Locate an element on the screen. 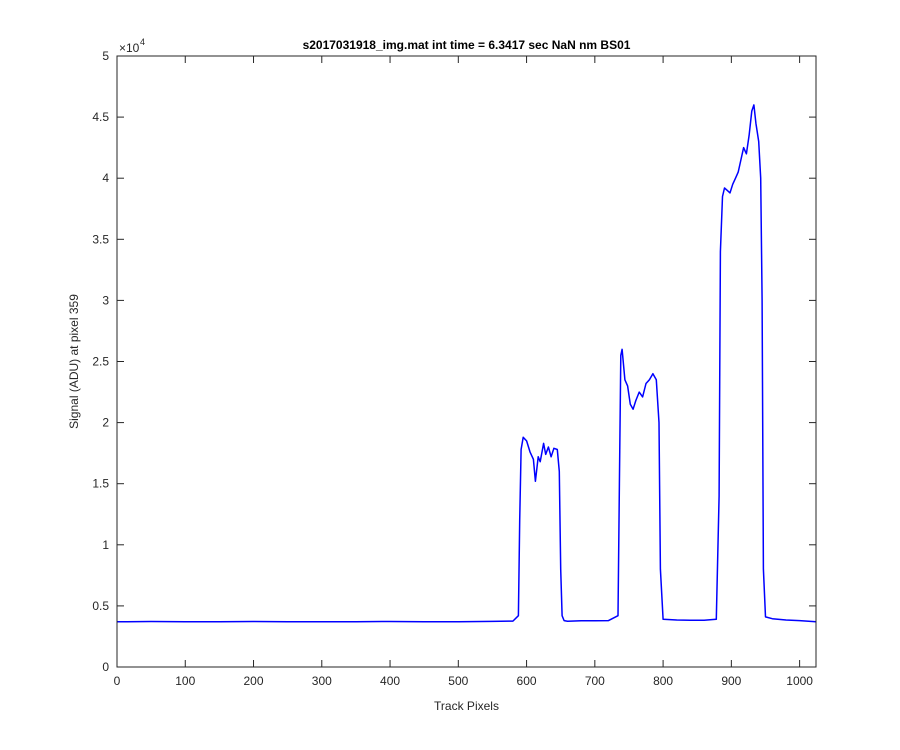 The width and height of the screenshot is (900, 750). y-axis-exponent-power: 4 is located at coordinates (142, 42).